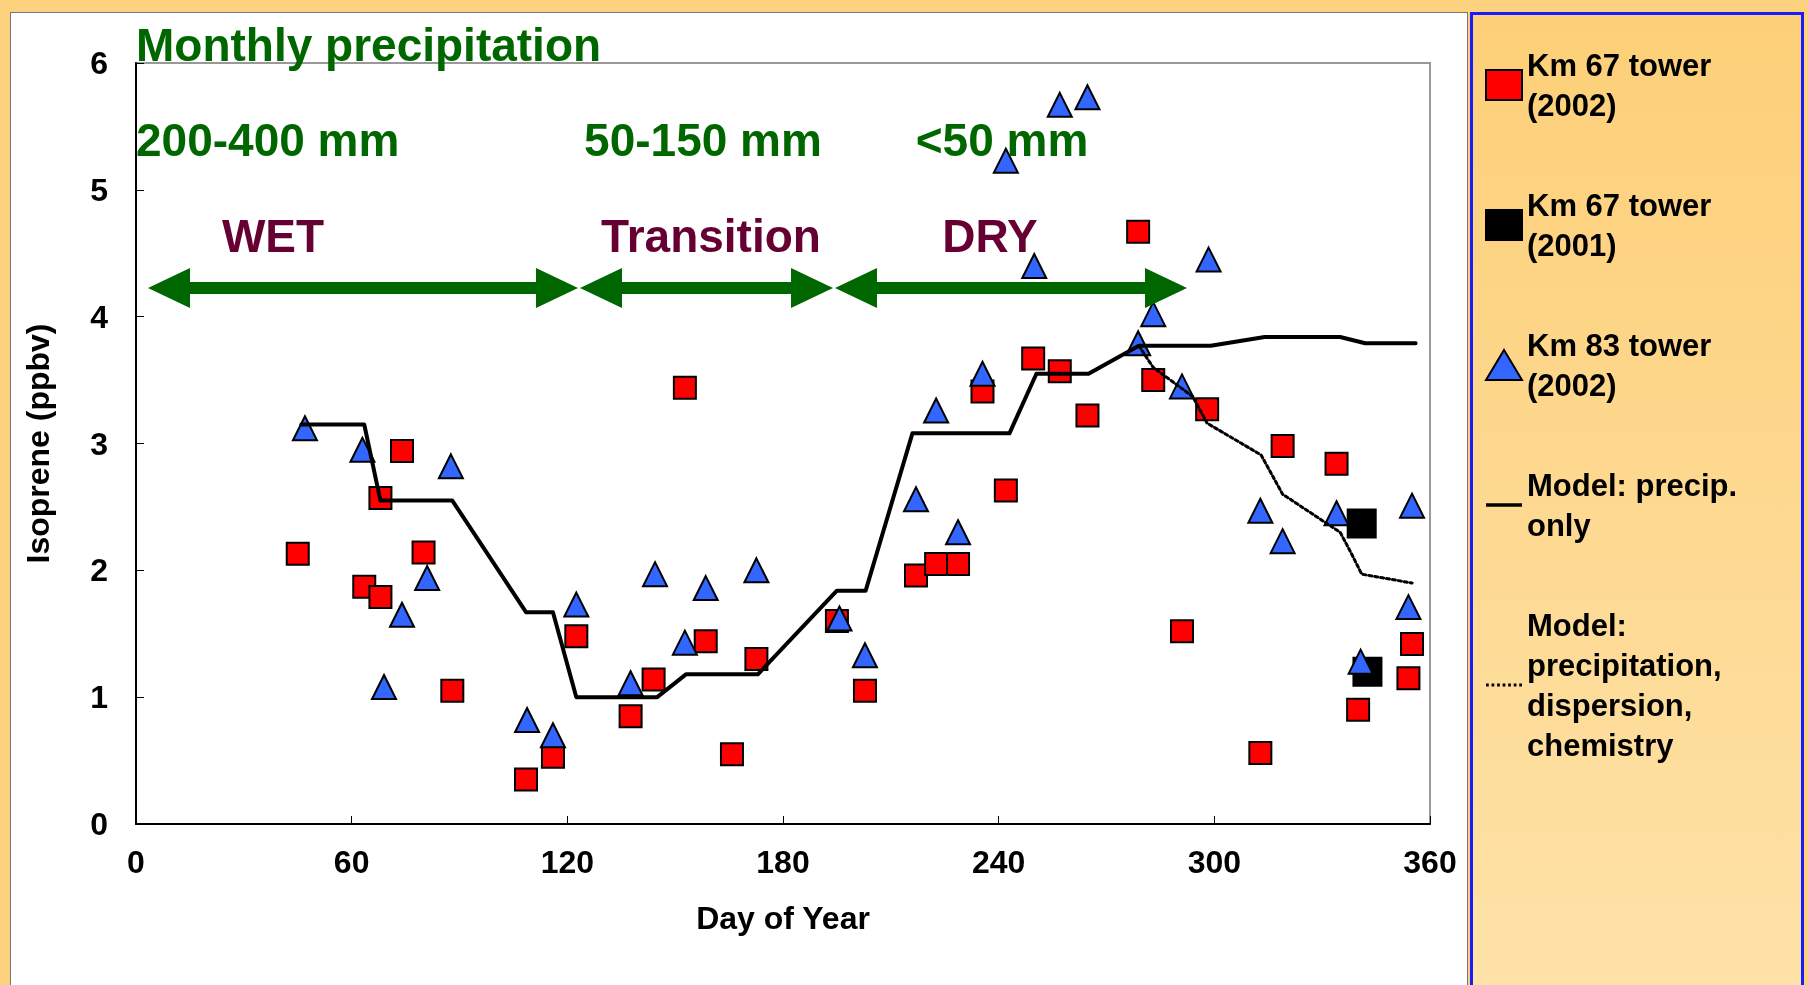 The height and width of the screenshot is (985, 1808). I want to click on legend-label: Km 67 tower (2002), so click(1623, 85).